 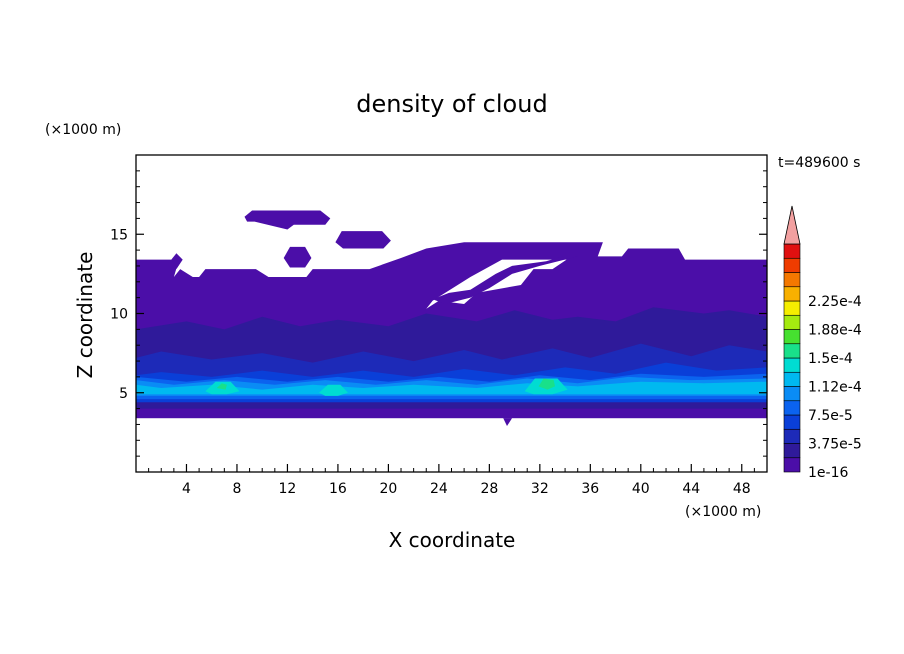 What do you see at coordinates (451, 480) in the screenshot?
I see `x-axis: 4 8 12 16 20 24 28 32 36 40 44 48` at bounding box center [451, 480].